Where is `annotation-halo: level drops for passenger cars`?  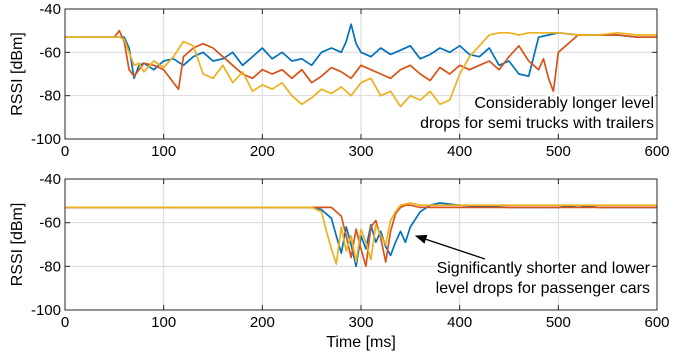
annotation-halo: level drops for passenger cars is located at coordinates (543, 288).